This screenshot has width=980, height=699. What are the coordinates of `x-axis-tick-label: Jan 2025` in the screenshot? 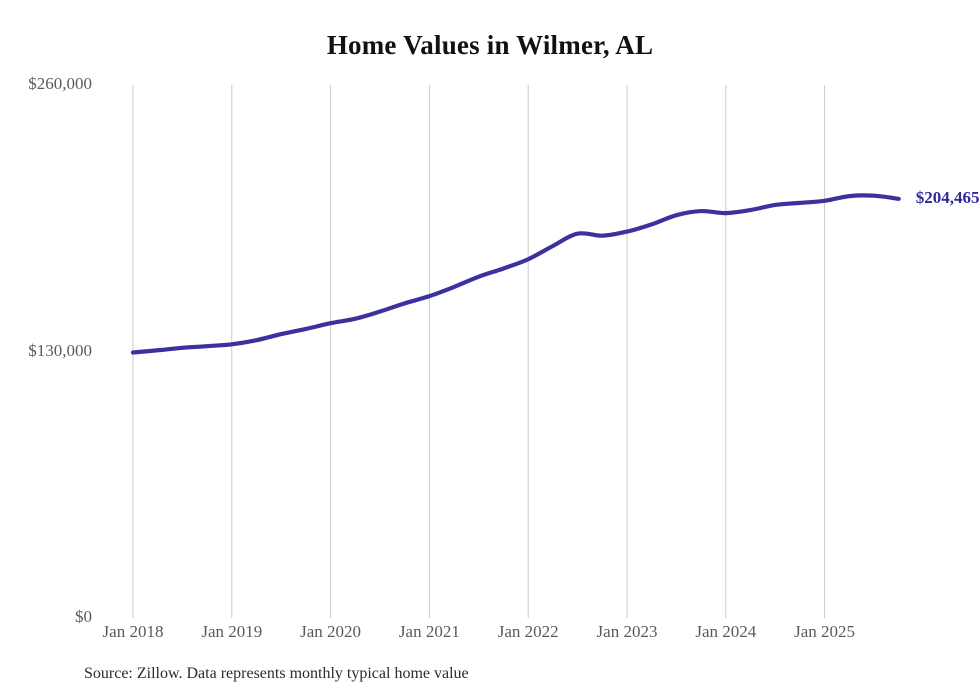 It's located at (825, 631).